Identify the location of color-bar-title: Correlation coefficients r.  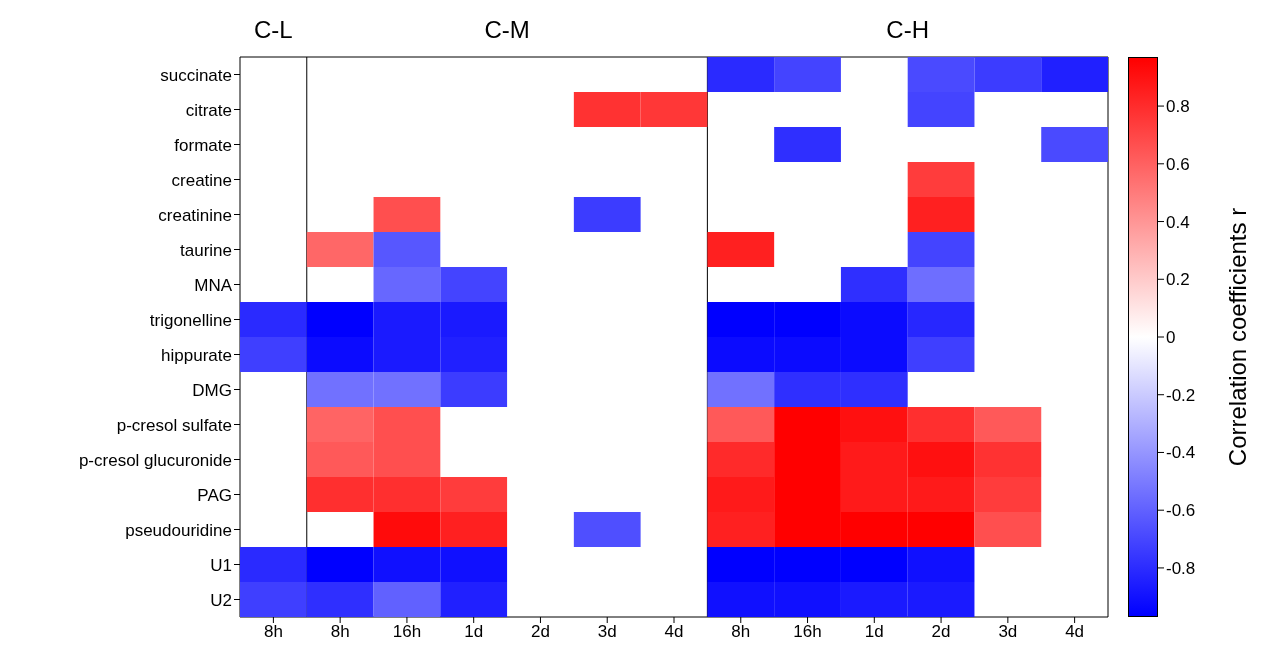
(1238, 337).